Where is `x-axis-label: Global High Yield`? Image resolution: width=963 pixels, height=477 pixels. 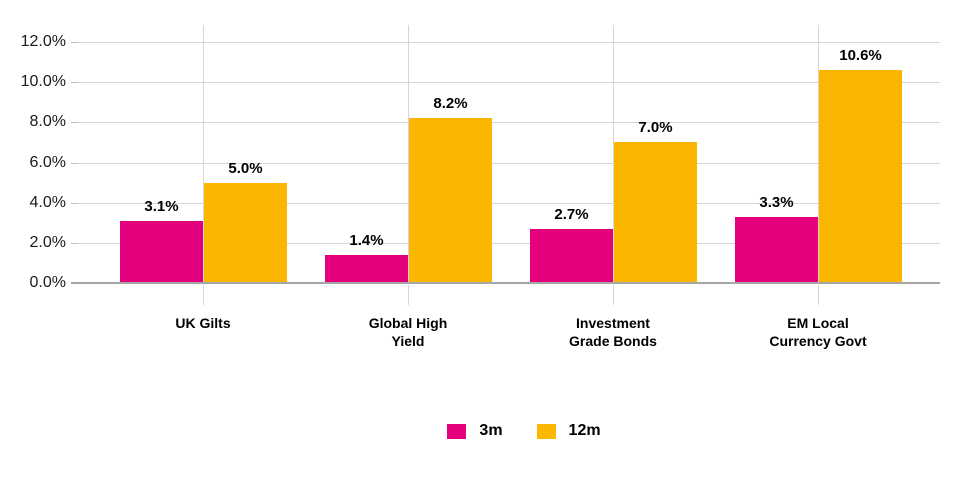
x-axis-label: Global High Yield is located at coordinates (408, 332).